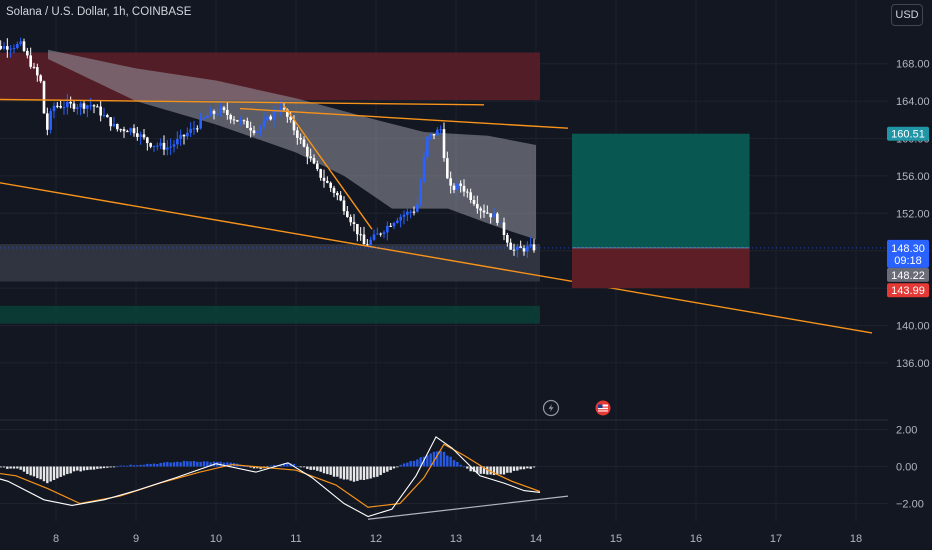  Describe the element at coordinates (551, 408) in the screenshot. I see `dividend-event-icon` at that location.